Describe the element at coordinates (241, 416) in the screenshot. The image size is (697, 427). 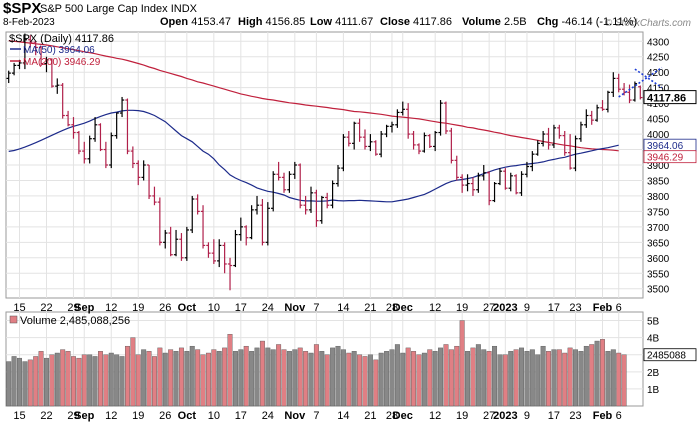
I see `volume-x-tick-label: 17` at that location.